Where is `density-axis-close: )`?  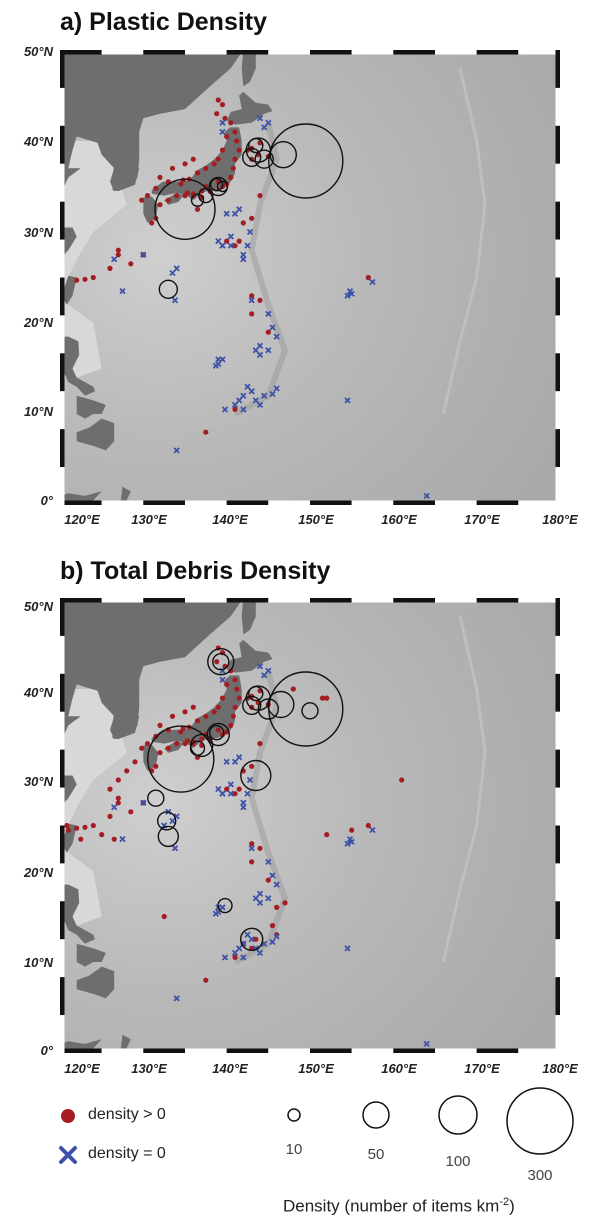 density-axis-close: ) is located at coordinates (512, 1206).